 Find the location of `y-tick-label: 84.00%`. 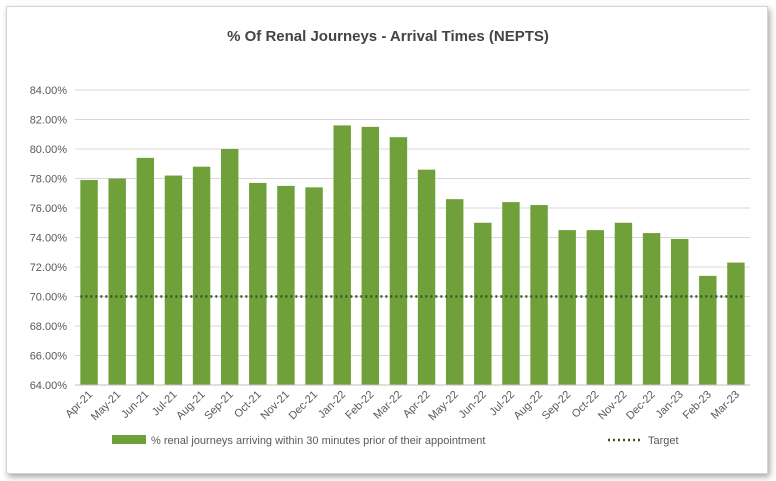

y-tick-label: 84.00% is located at coordinates (49, 91).